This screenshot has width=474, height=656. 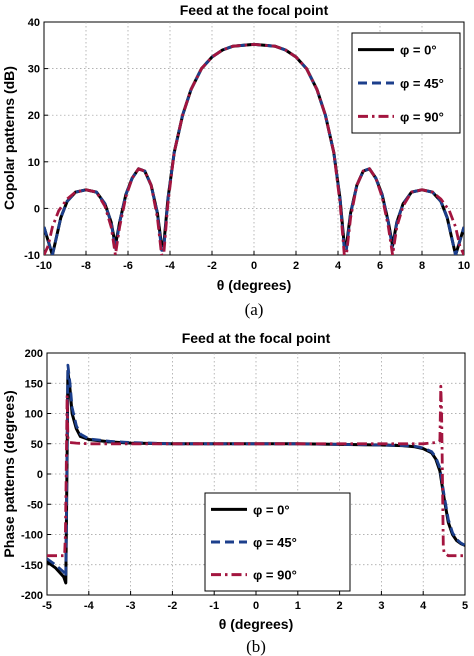 What do you see at coordinates (214, 606) in the screenshot?
I see `x-tick-label: -1` at bounding box center [214, 606].